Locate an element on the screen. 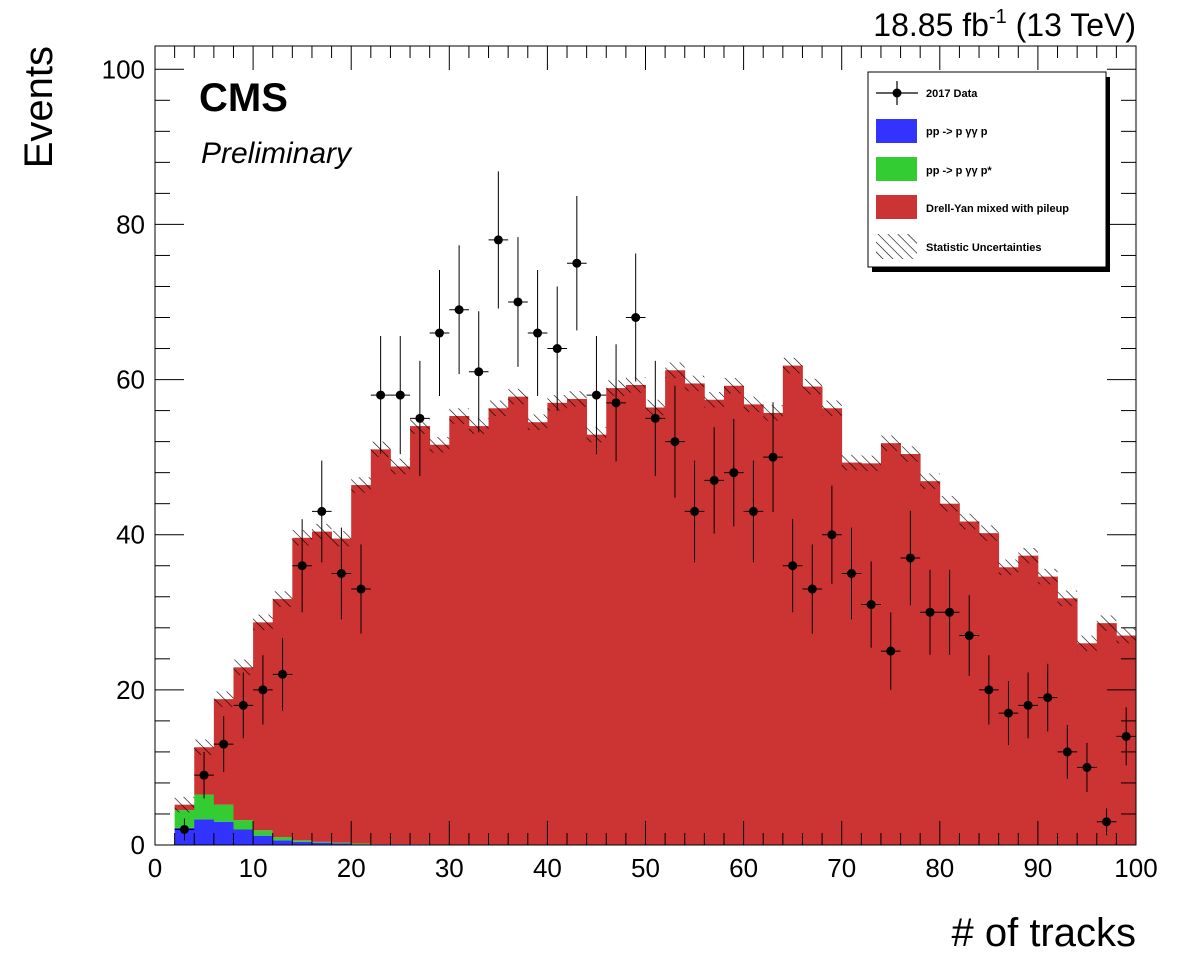 The height and width of the screenshot is (972, 1196). y-tick-labels: 0 20 40 60 80 100 is located at coordinates (123, 457).